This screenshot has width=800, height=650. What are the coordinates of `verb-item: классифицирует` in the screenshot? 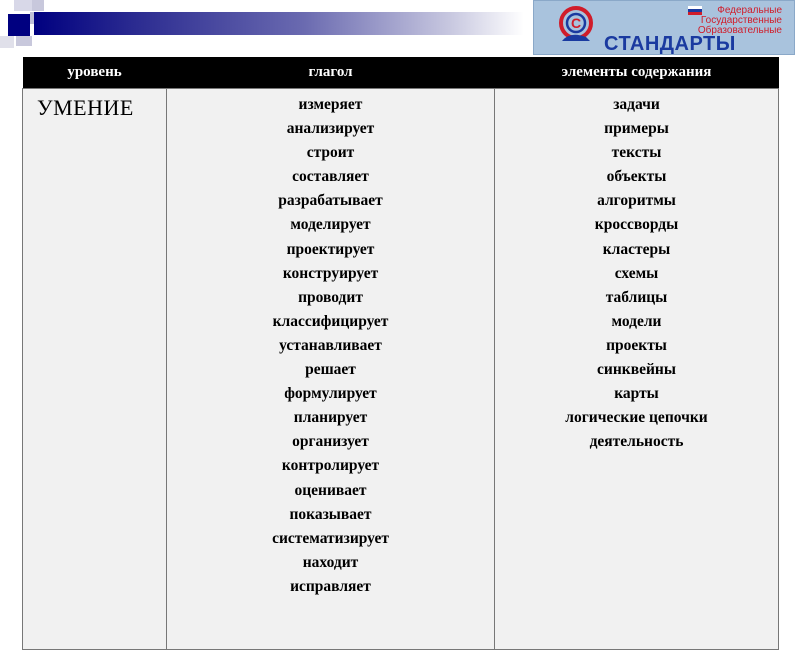 It's located at (330, 321).